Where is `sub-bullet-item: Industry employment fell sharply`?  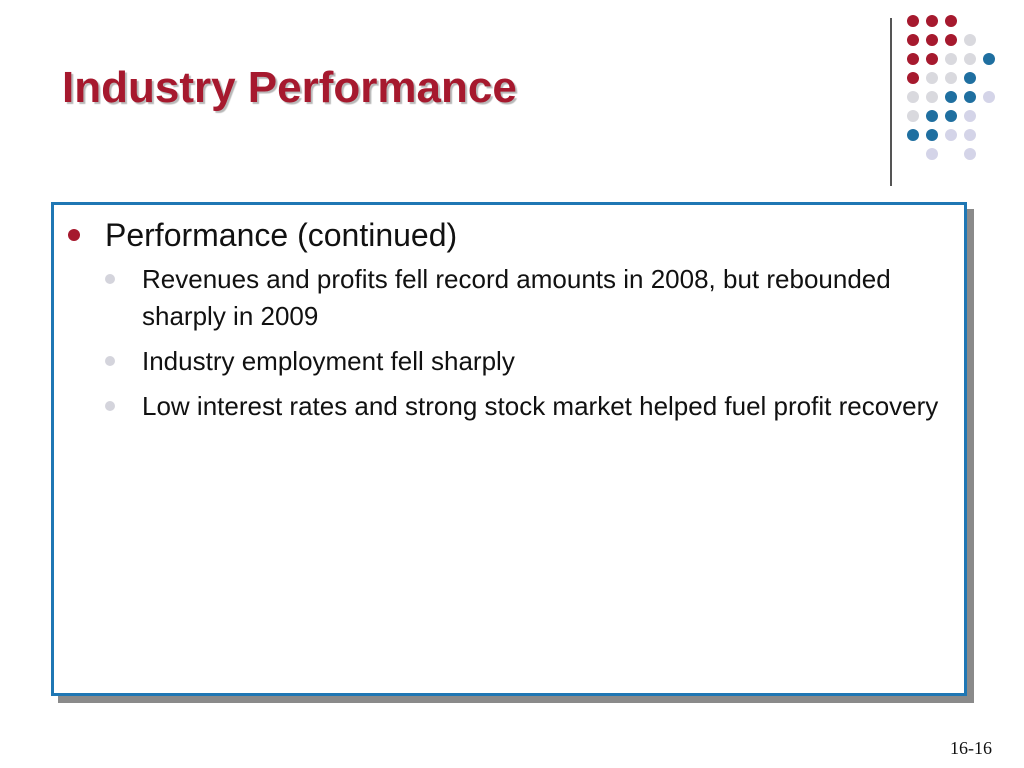
sub-bullet-item: Industry employment fell sharply is located at coordinates (526, 361).